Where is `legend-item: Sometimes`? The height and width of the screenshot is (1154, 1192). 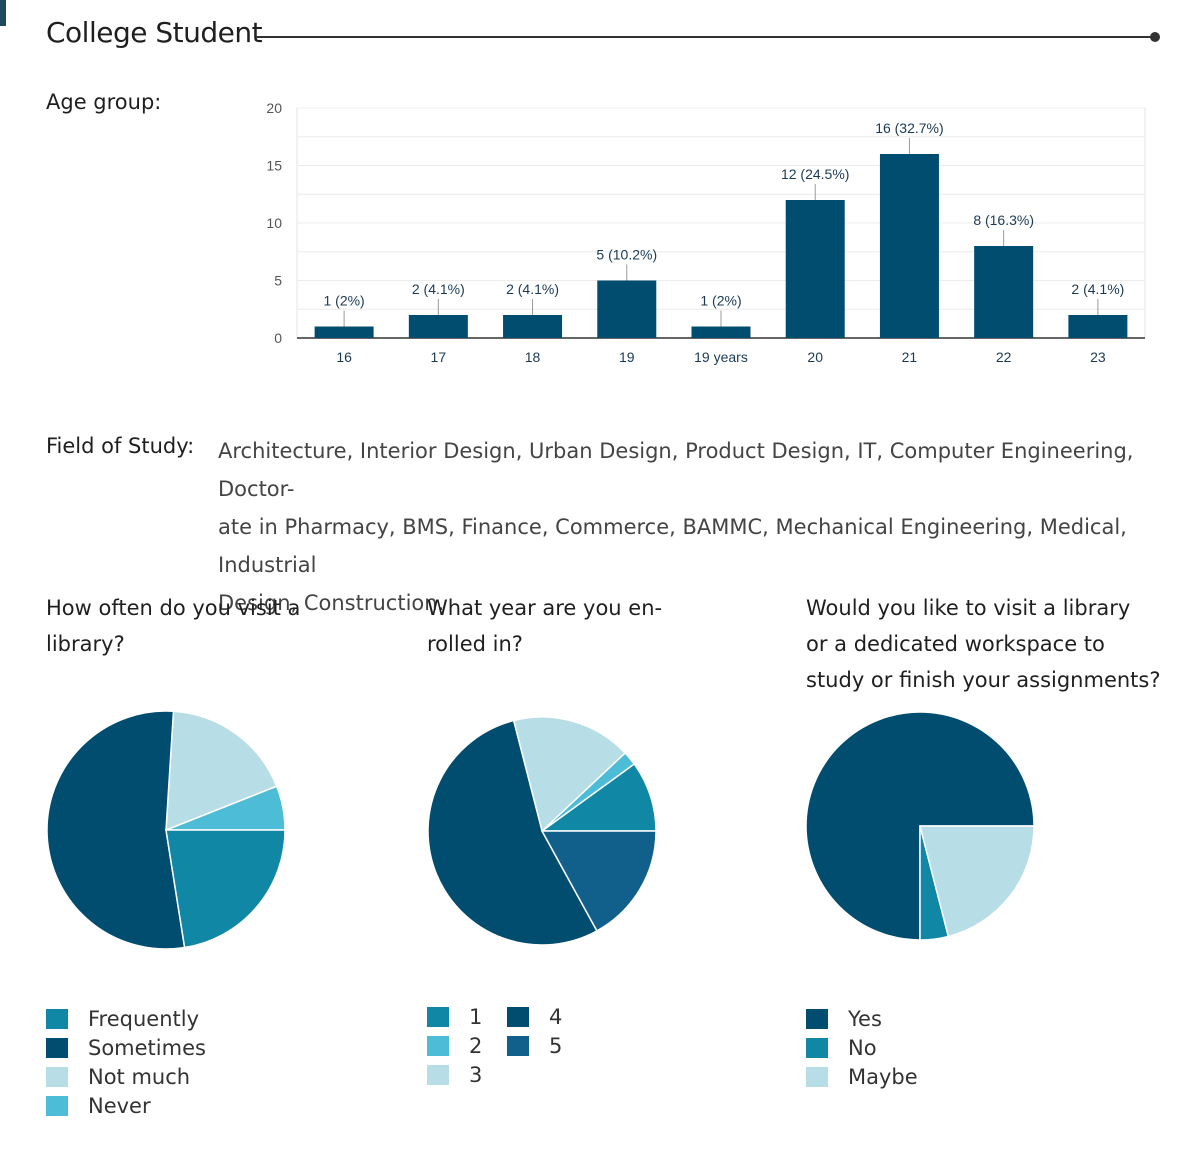 legend-item: Sometimes is located at coordinates (126, 1048).